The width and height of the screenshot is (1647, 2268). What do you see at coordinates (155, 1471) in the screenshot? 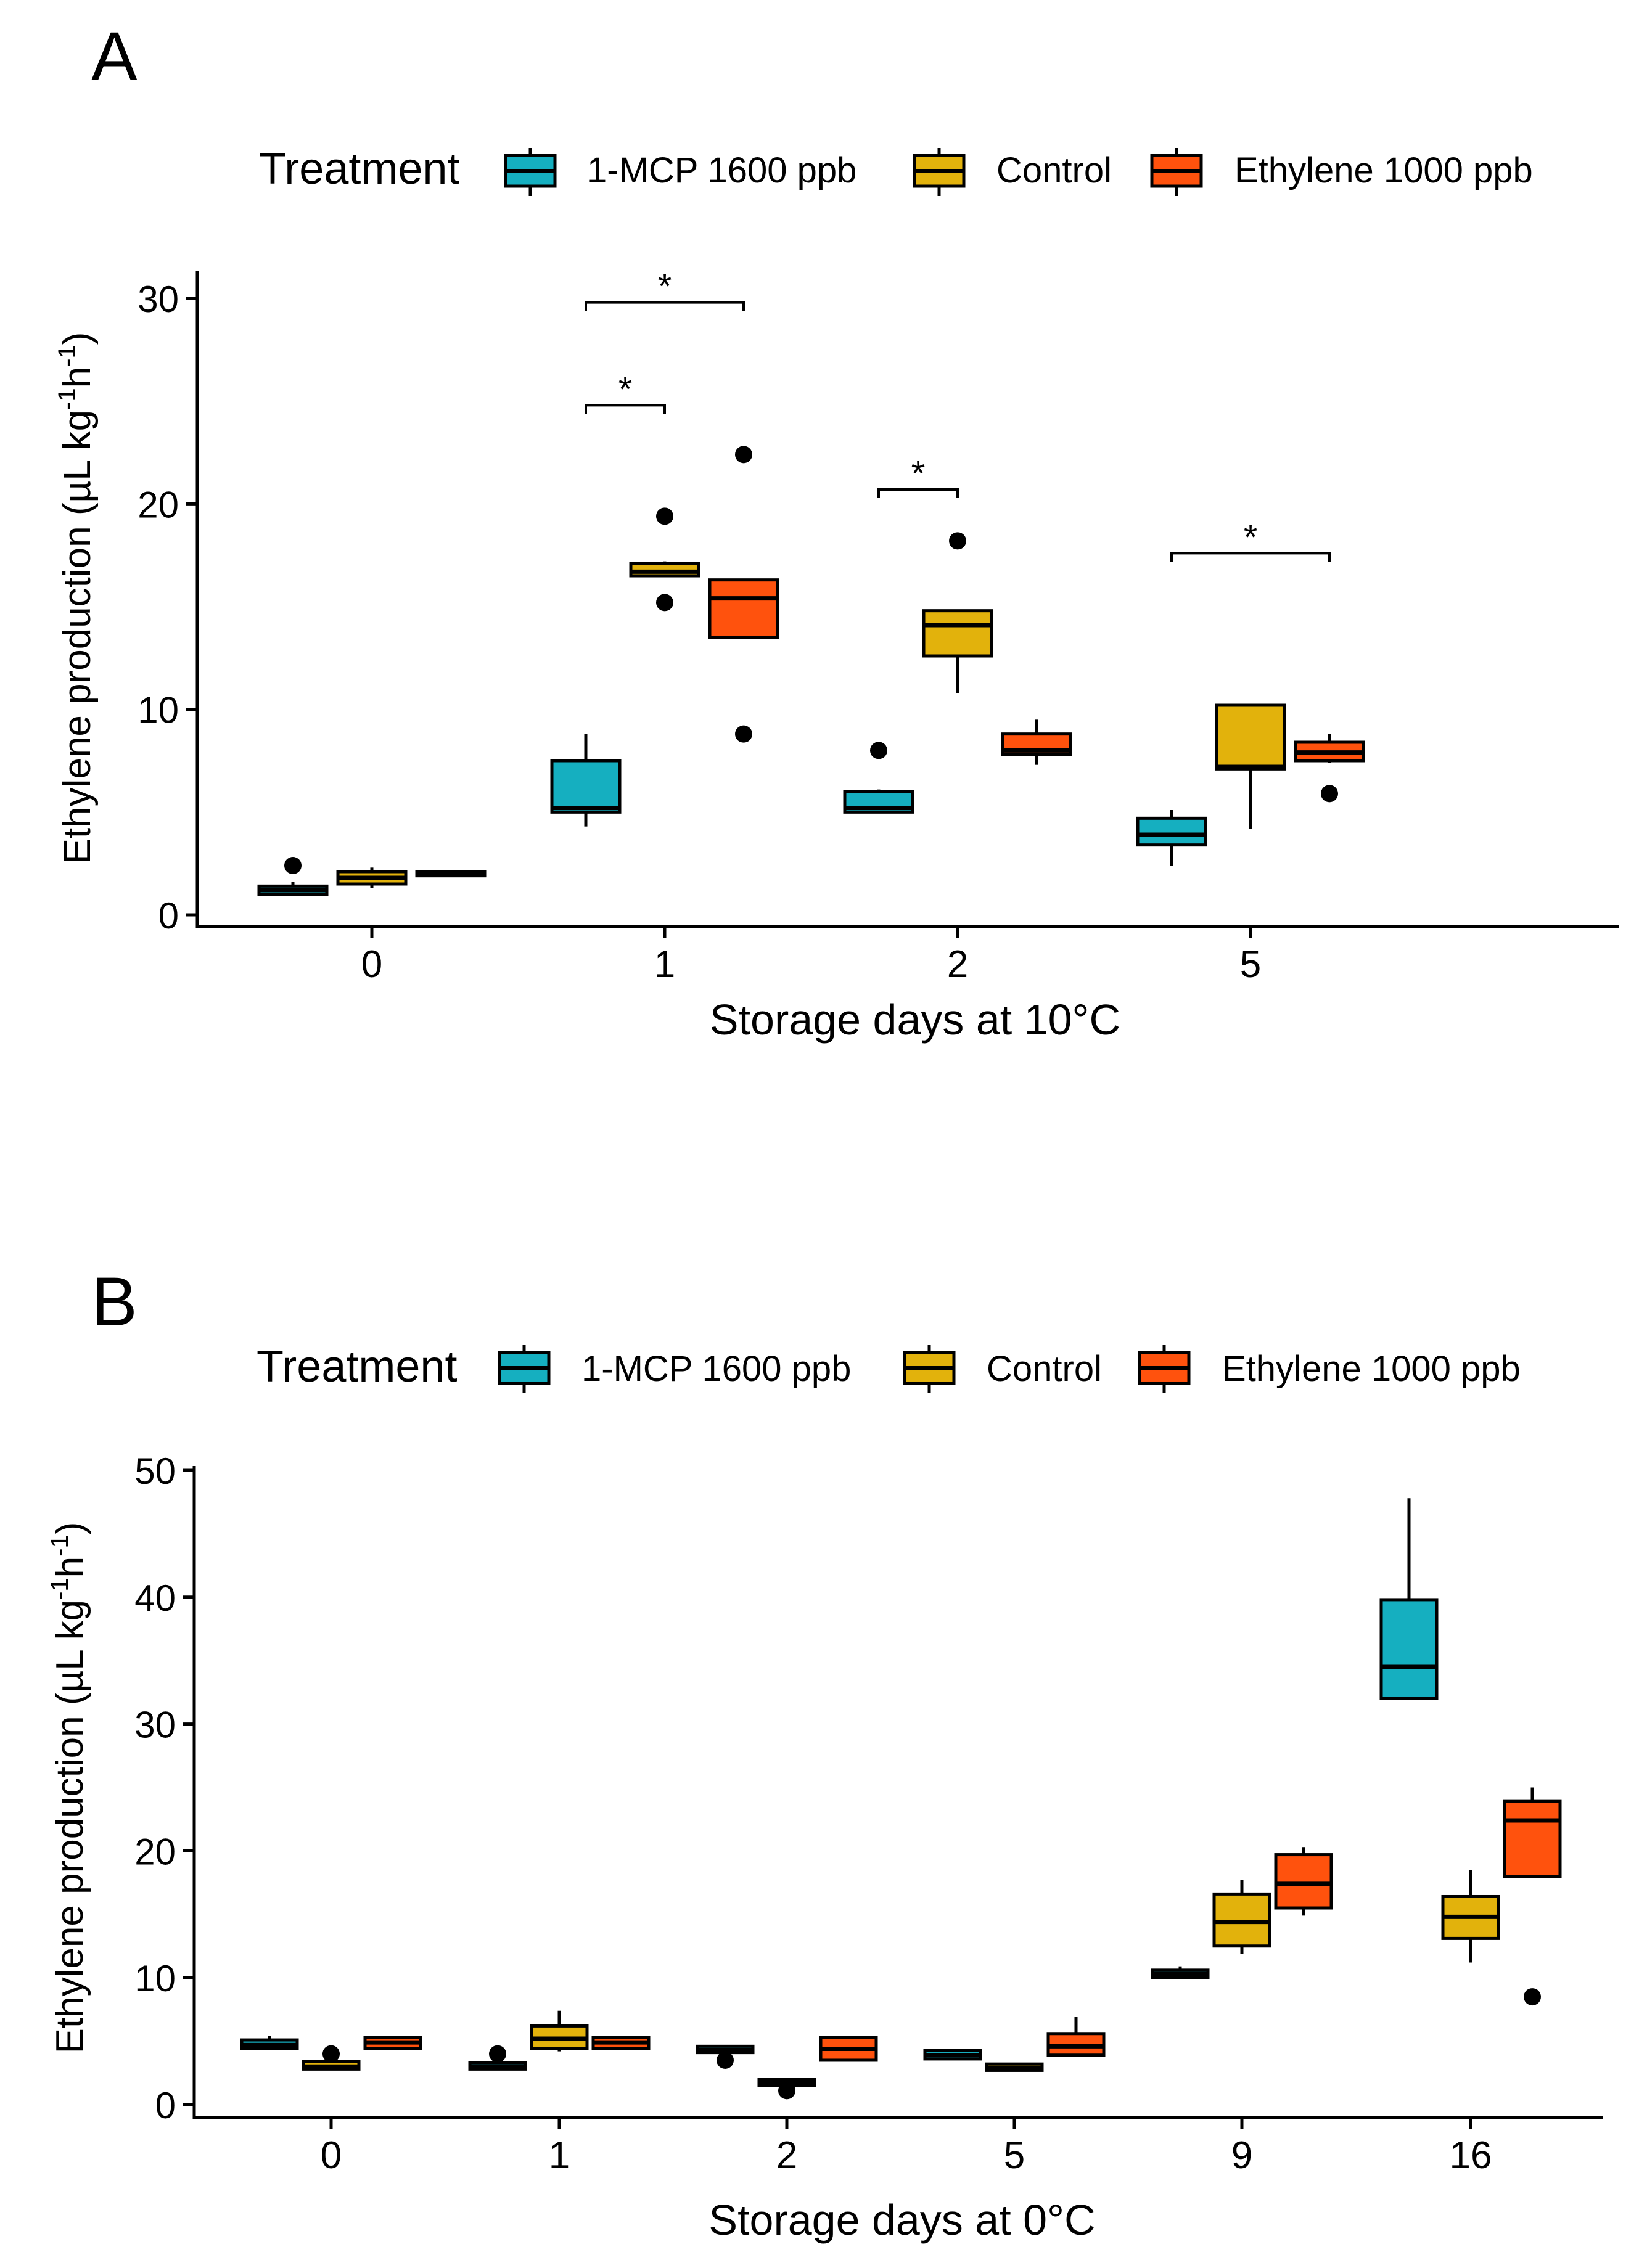
I see `y-tick-label: 50` at bounding box center [155, 1471].